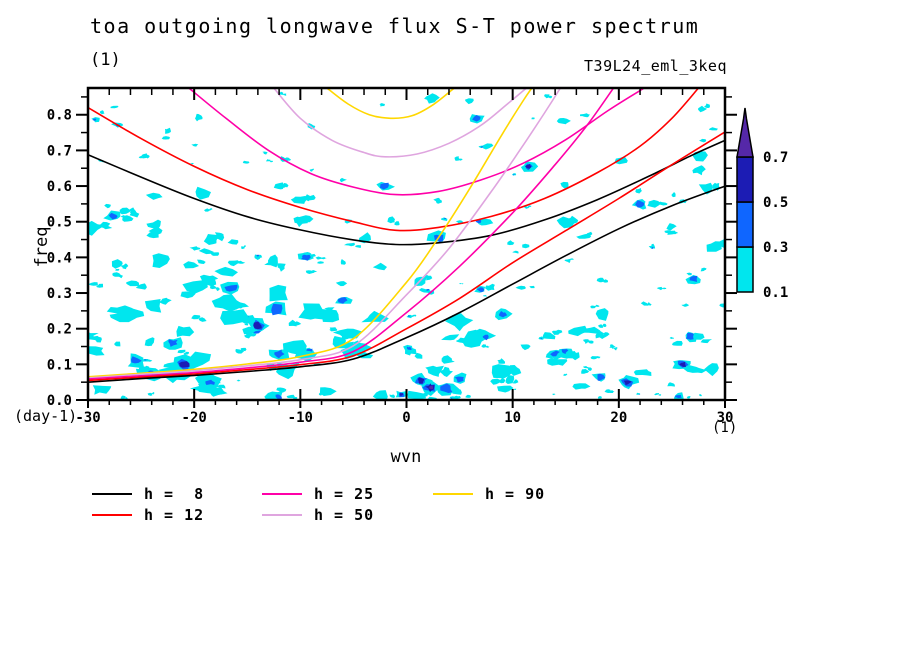  I want to click on curve-ig-h25, so click(416, 142).